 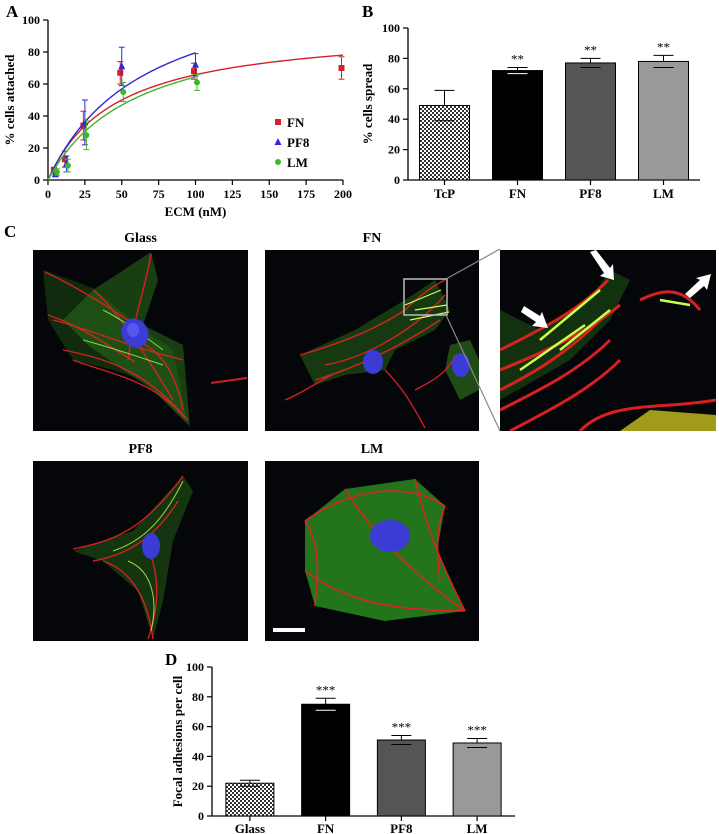 I want to click on chart-d-y-tick-label: 80, so click(x=198, y=697).